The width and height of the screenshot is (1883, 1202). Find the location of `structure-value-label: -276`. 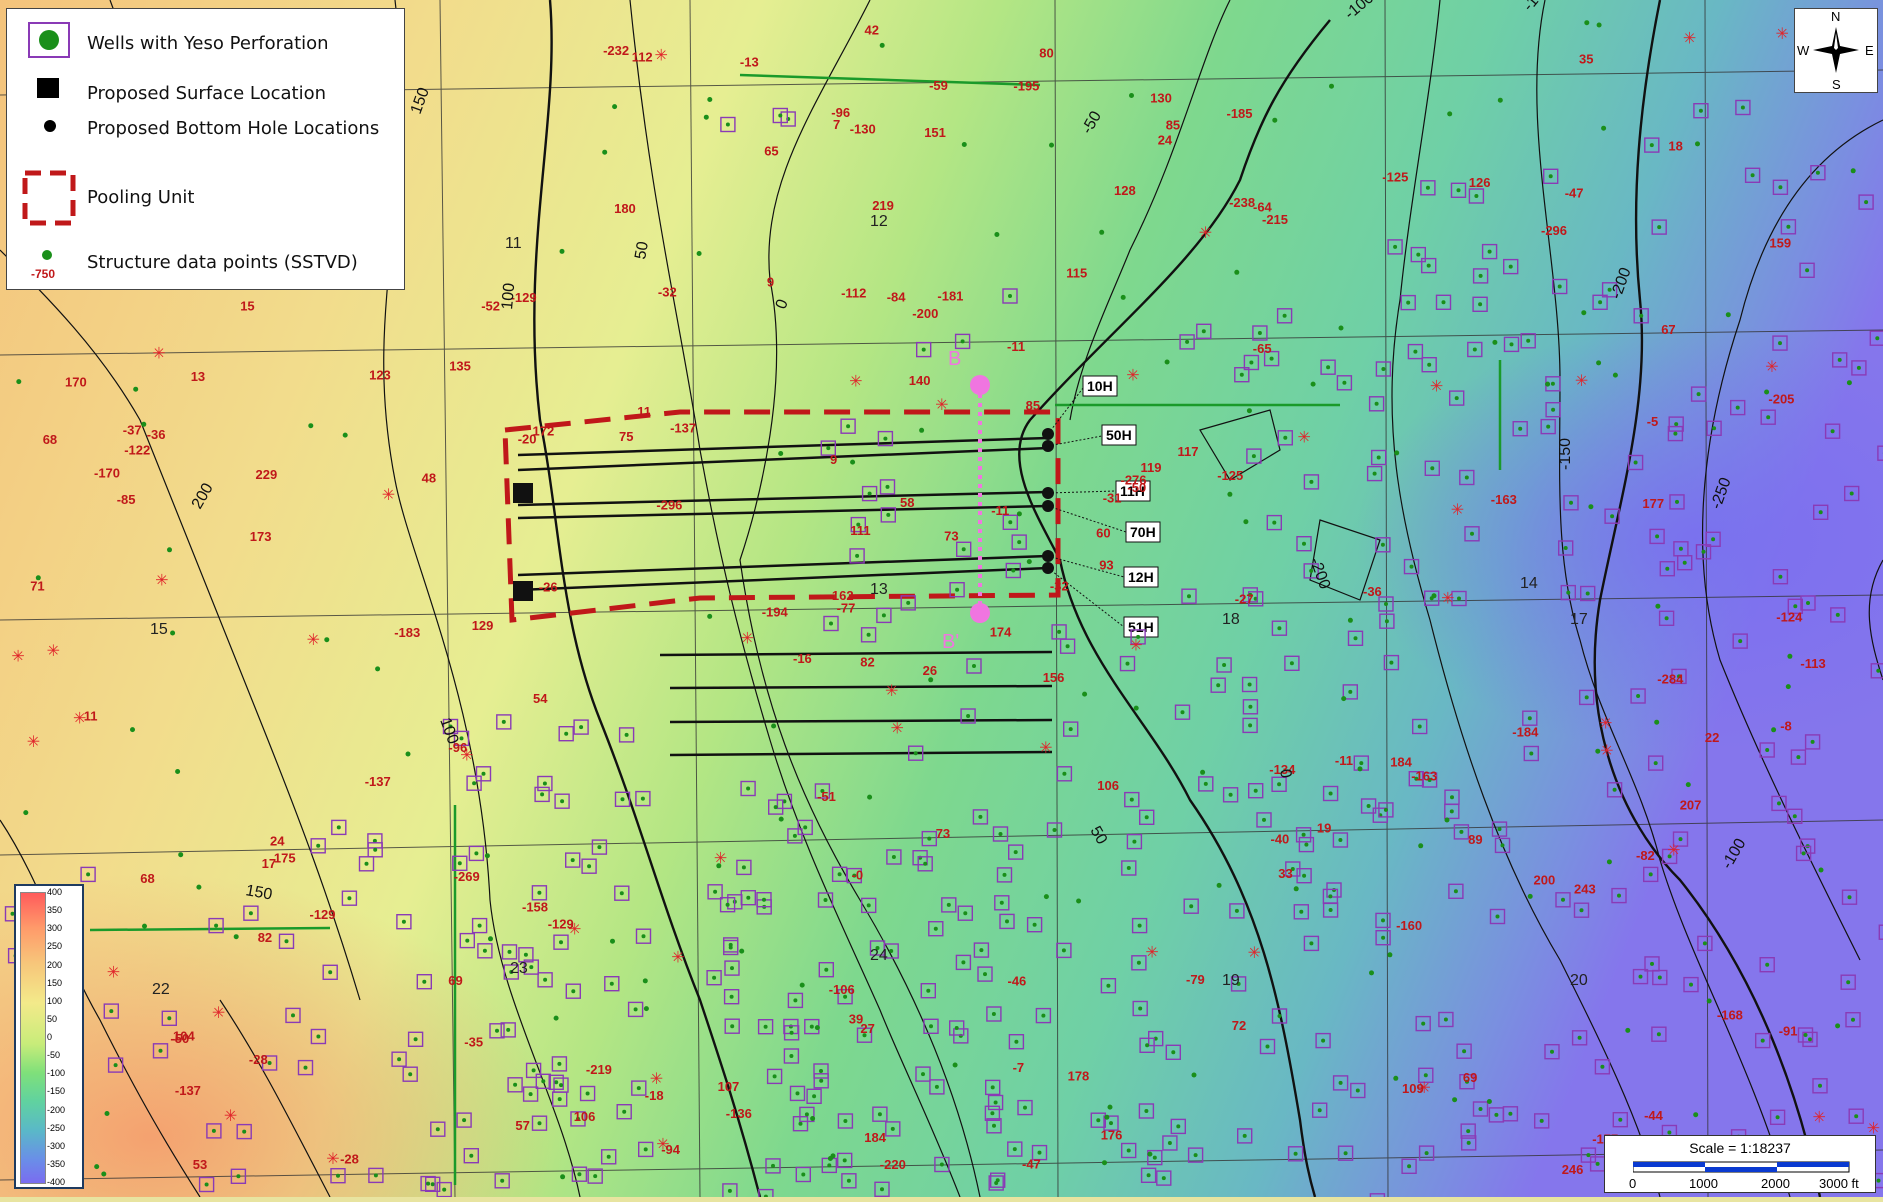

structure-value-label: -276 is located at coordinates (1134, 480).